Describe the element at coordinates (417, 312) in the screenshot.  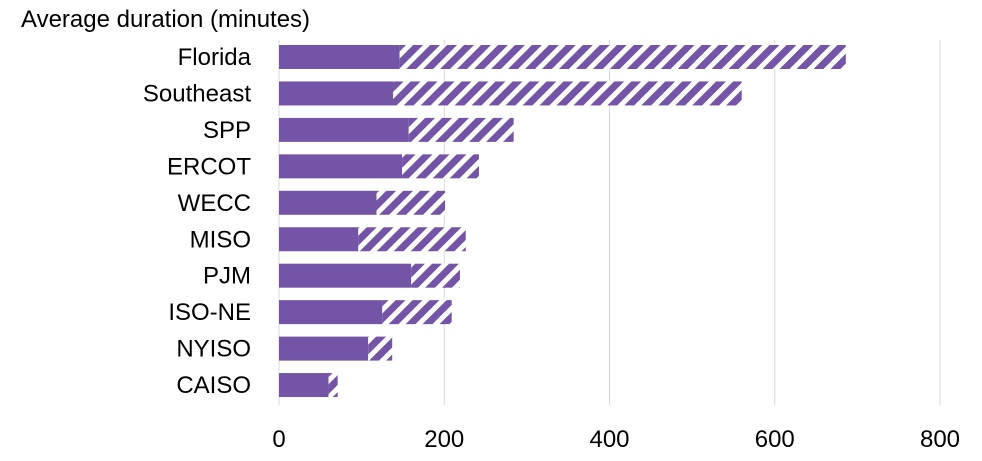
I see `bar-iso-ne-hatched` at that location.